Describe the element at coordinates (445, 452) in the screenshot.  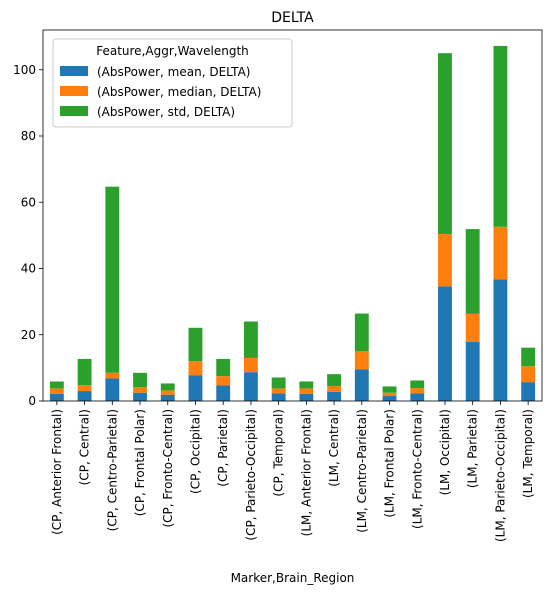
I see `x-tick-label: (LM, Occipital)` at that location.